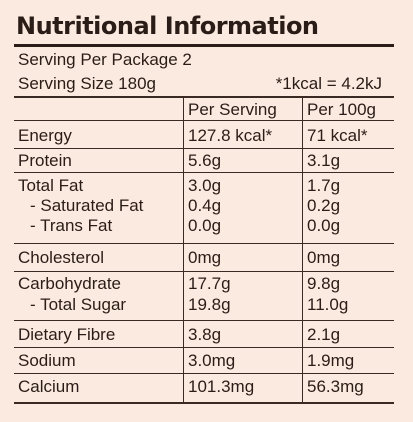 This screenshot has height=422, width=413. I want to click on per-serving-value: 0.4g, so click(205, 205).